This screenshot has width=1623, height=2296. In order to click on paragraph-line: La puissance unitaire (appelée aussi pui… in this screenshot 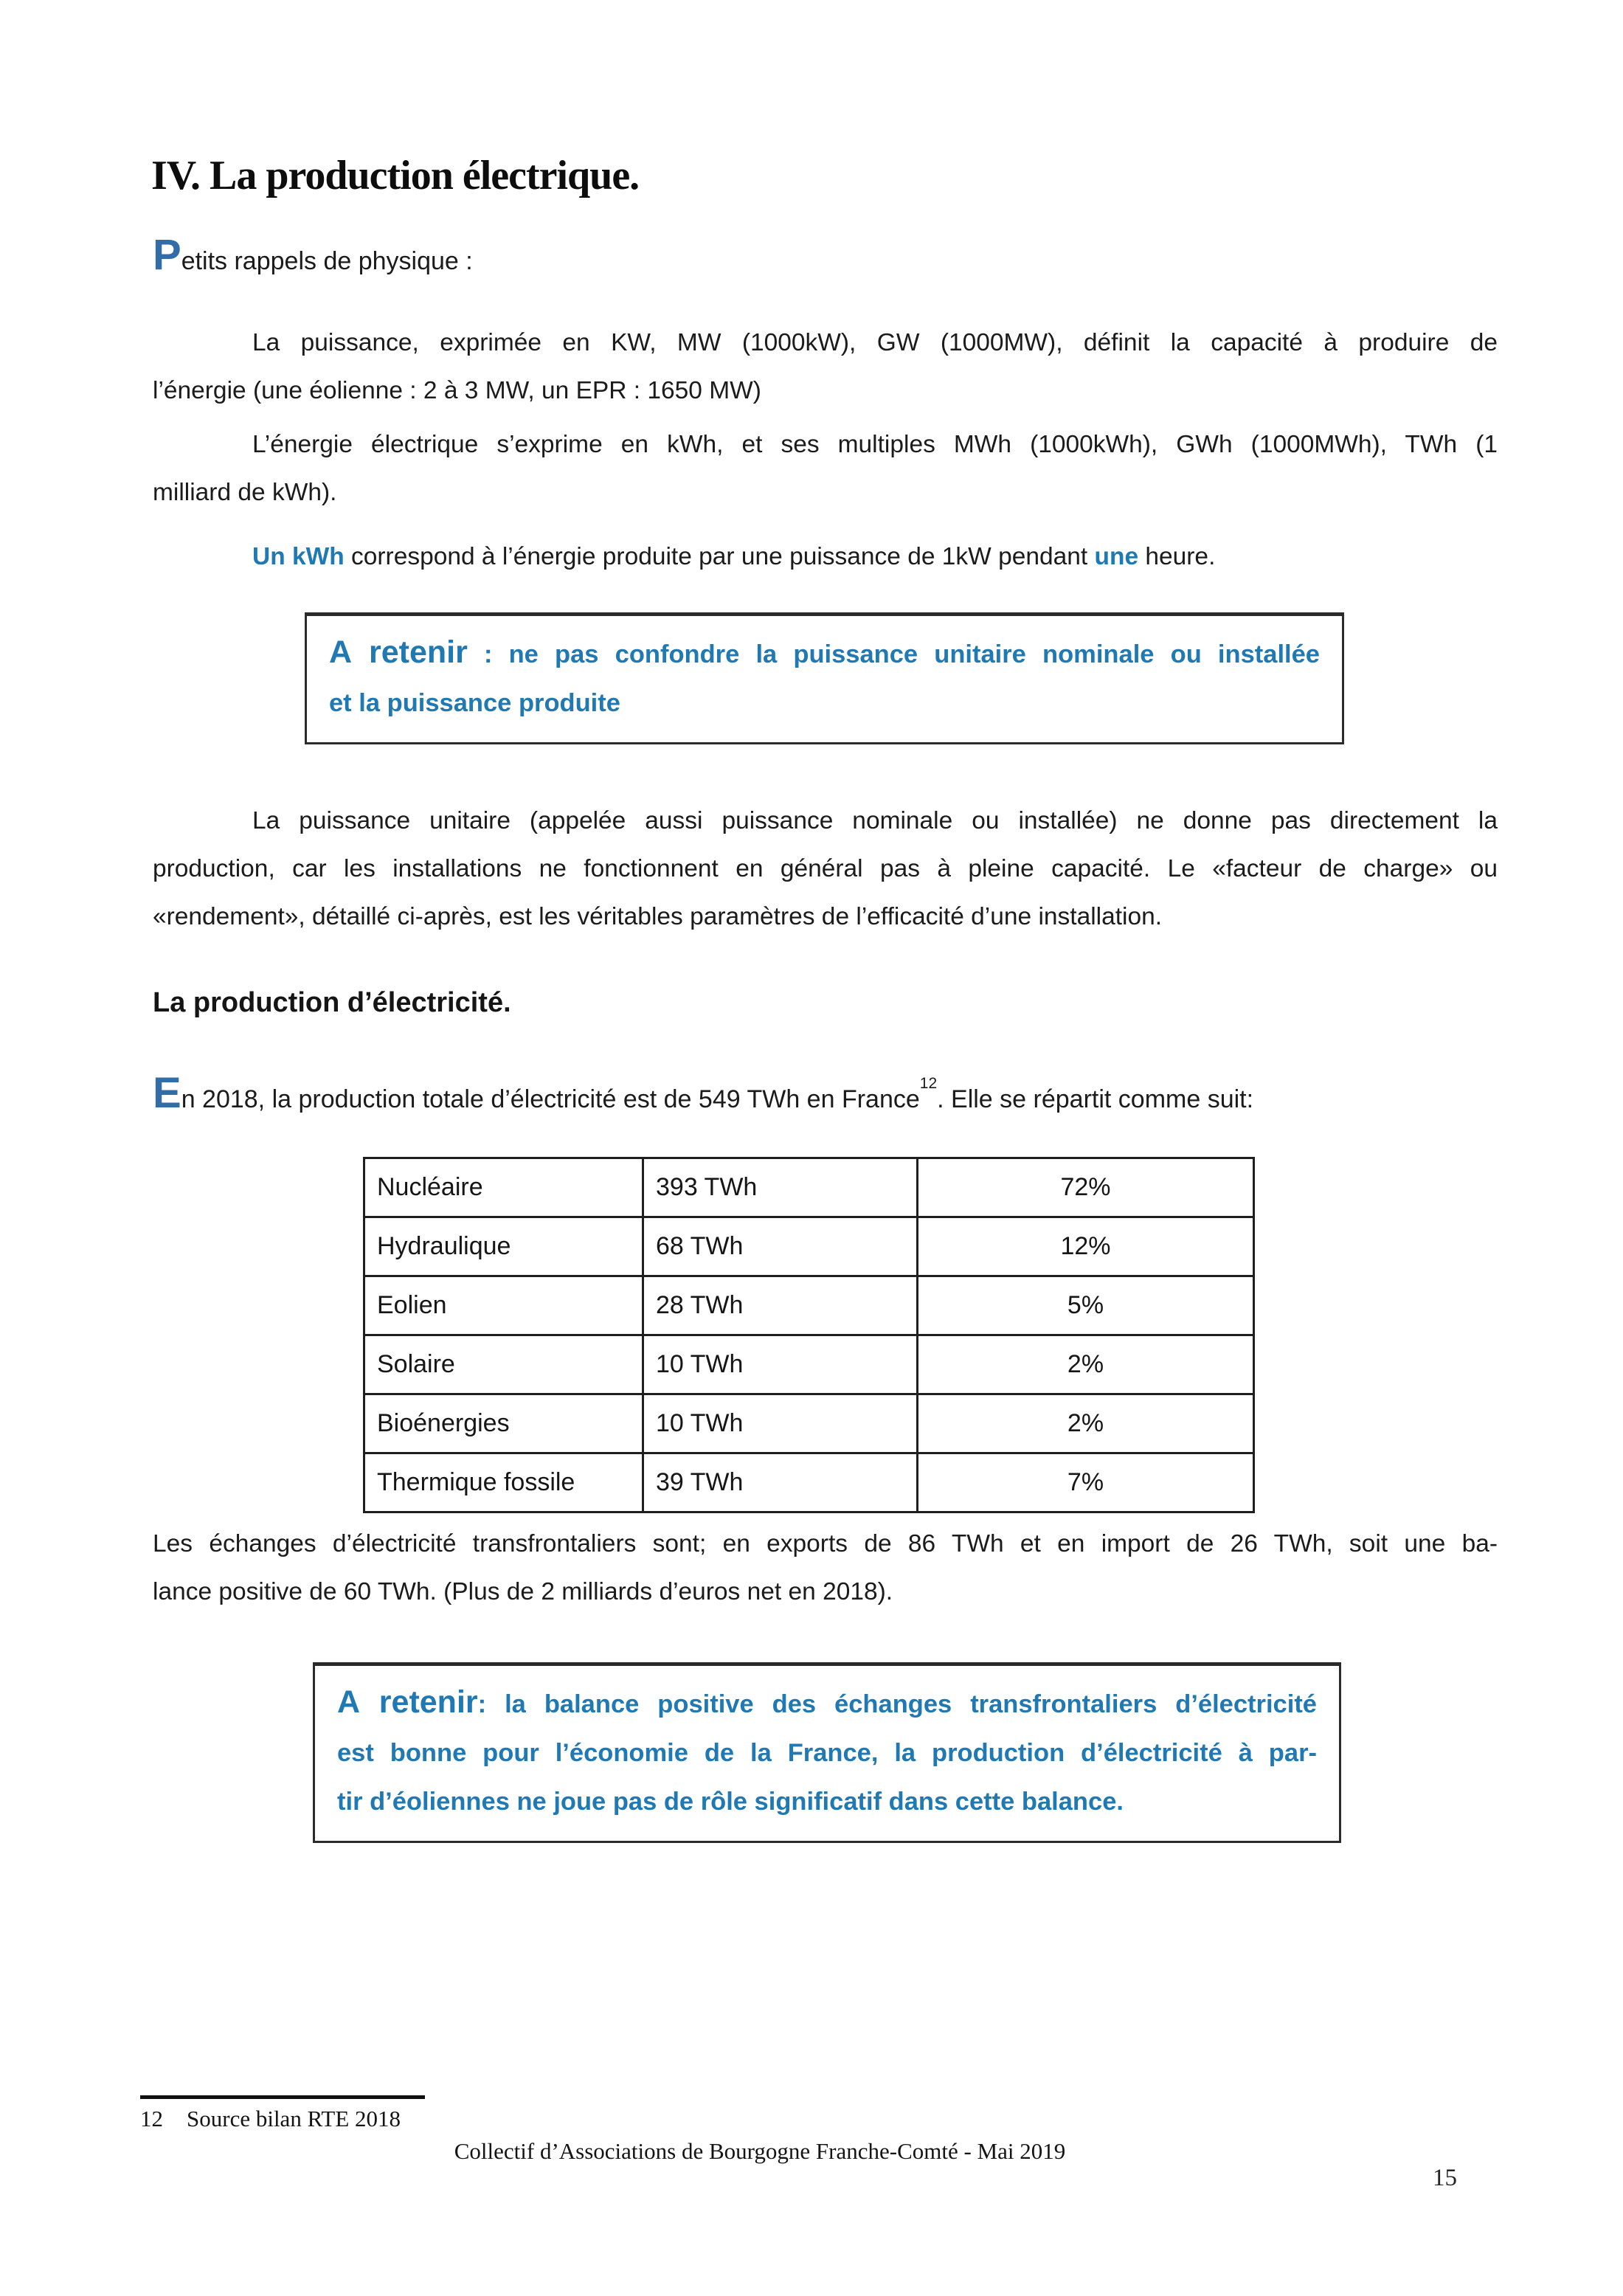, I will do `click(875, 820)`.